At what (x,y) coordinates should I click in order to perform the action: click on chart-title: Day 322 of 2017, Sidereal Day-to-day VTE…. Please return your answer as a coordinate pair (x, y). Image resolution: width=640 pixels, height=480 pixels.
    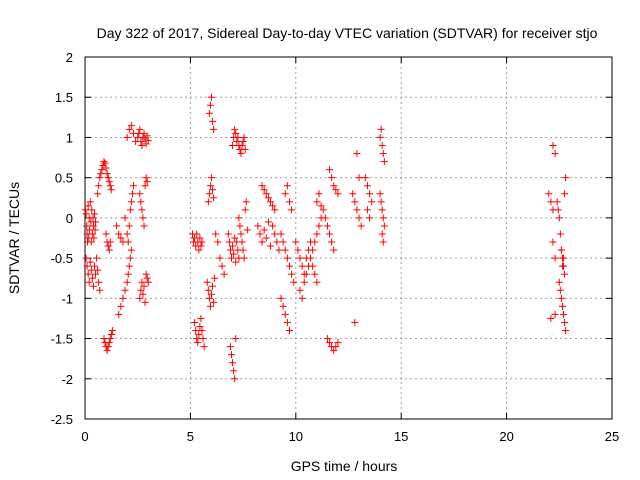
    Looking at the image, I should click on (347, 33).